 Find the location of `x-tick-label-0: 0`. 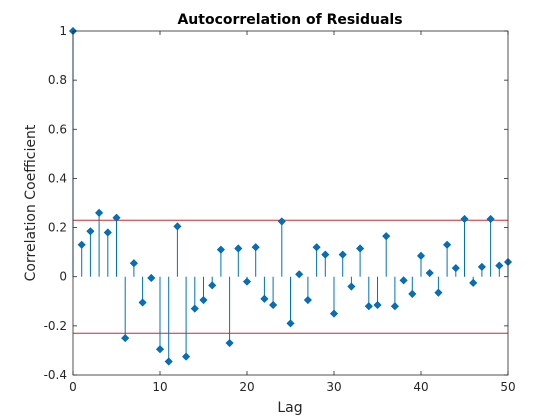

x-tick-label-0: 0 is located at coordinates (73, 387).